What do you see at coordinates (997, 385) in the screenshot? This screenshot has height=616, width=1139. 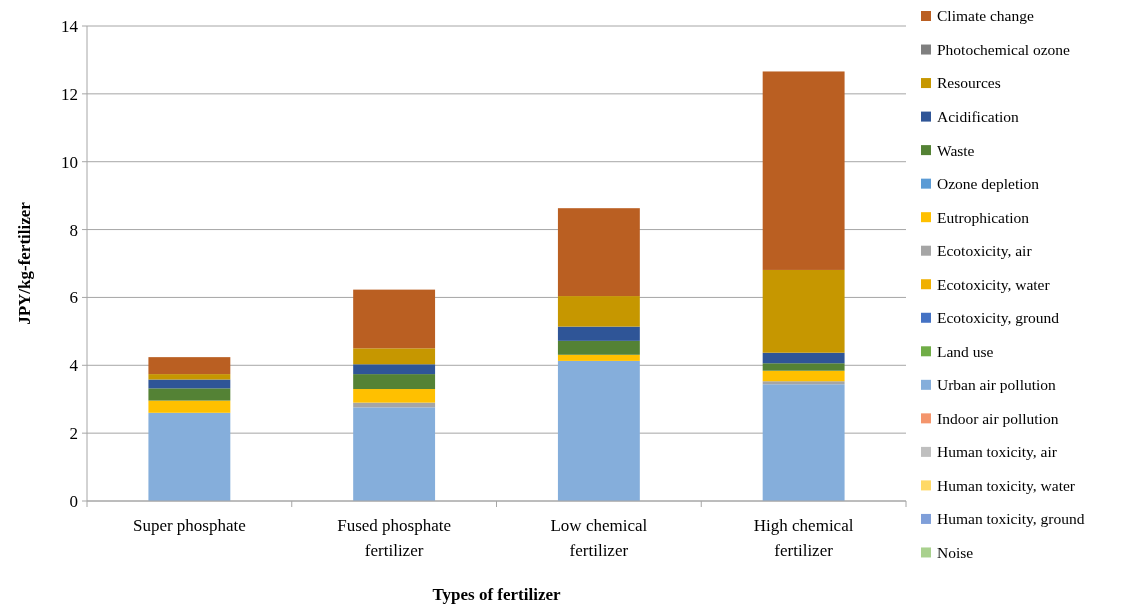 I see `legend-label: Urban air pollution` at bounding box center [997, 385].